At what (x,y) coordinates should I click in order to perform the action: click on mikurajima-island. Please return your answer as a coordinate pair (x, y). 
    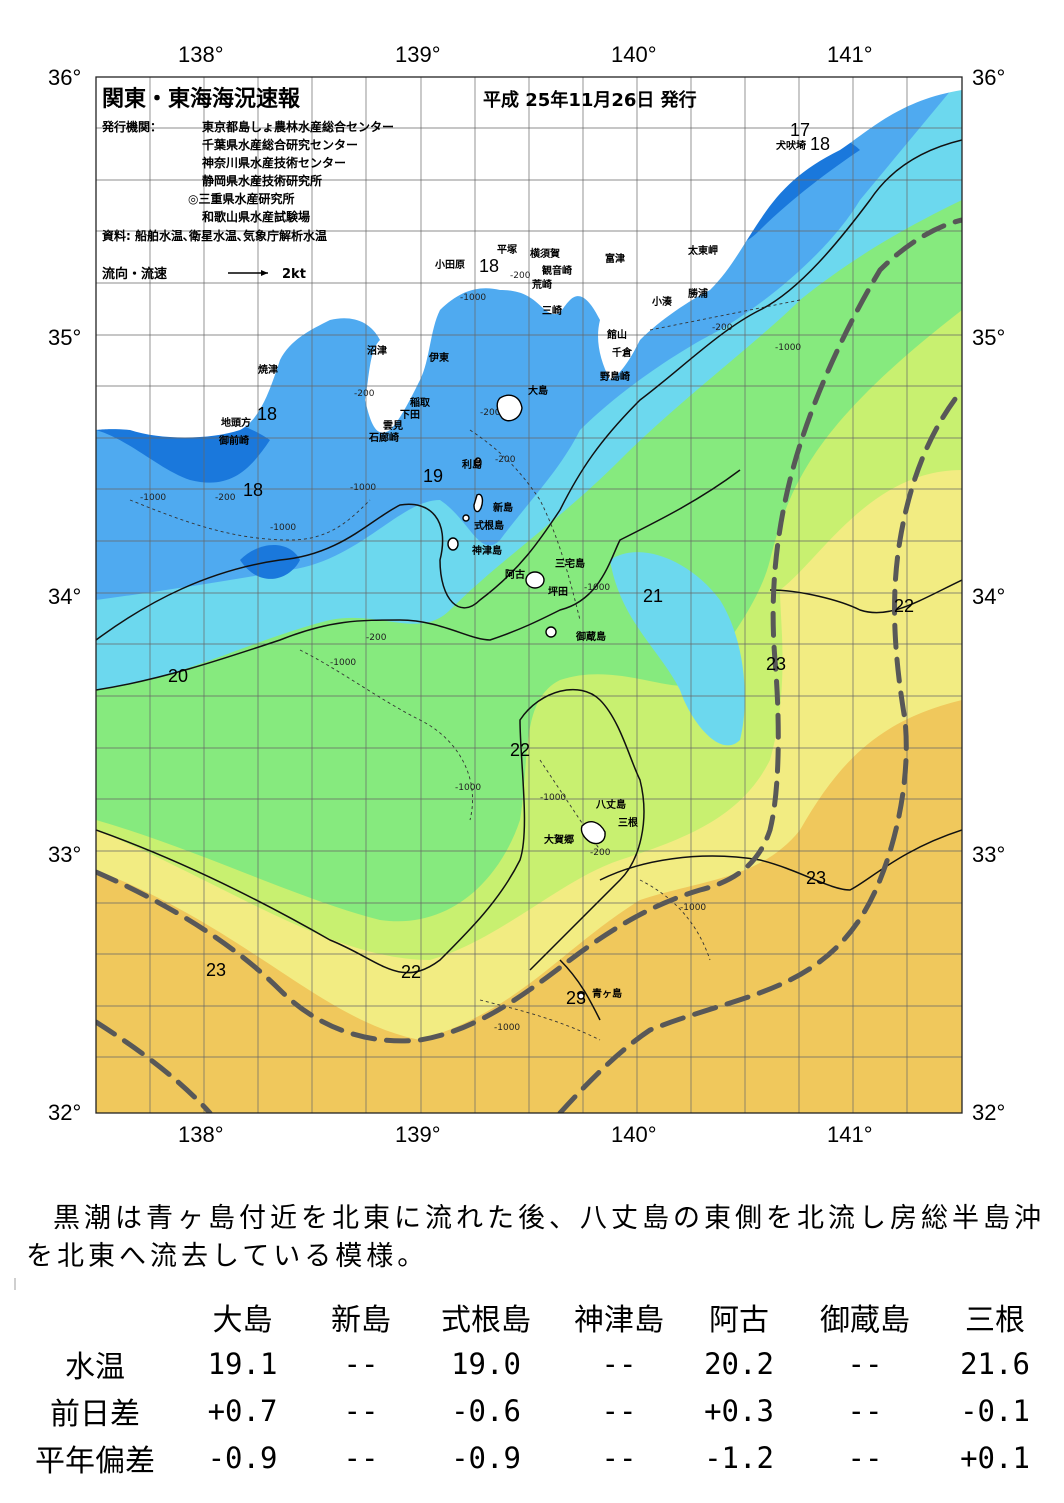
    Looking at the image, I should click on (551, 632).